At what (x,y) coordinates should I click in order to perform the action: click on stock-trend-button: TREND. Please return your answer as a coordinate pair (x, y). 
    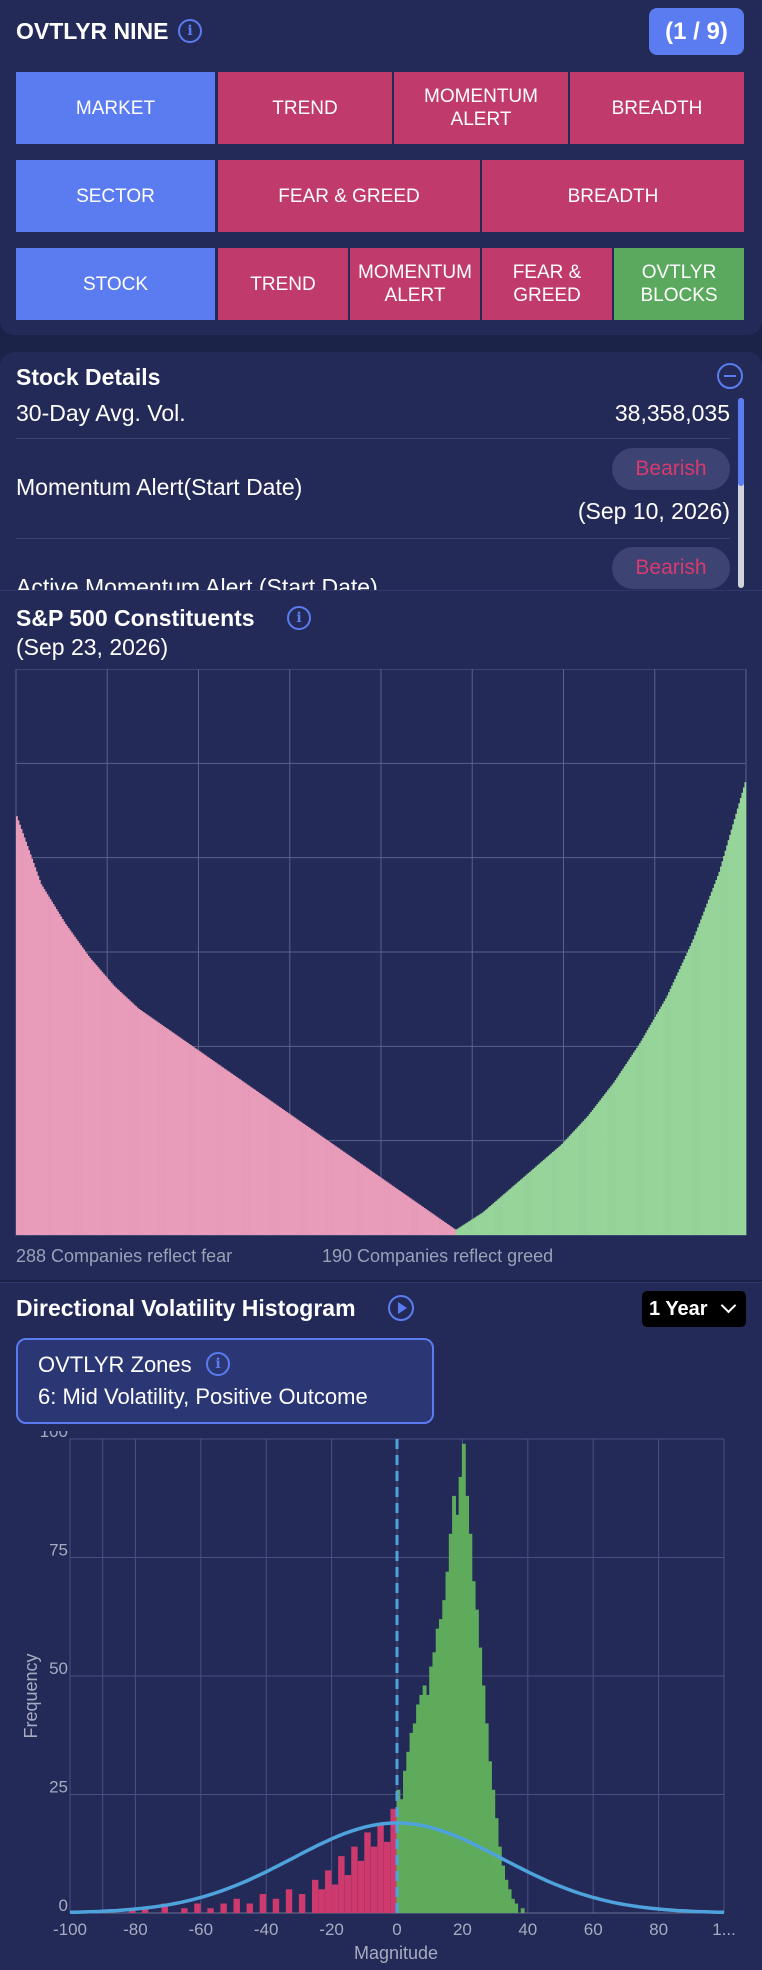
    Looking at the image, I should click on (283, 284).